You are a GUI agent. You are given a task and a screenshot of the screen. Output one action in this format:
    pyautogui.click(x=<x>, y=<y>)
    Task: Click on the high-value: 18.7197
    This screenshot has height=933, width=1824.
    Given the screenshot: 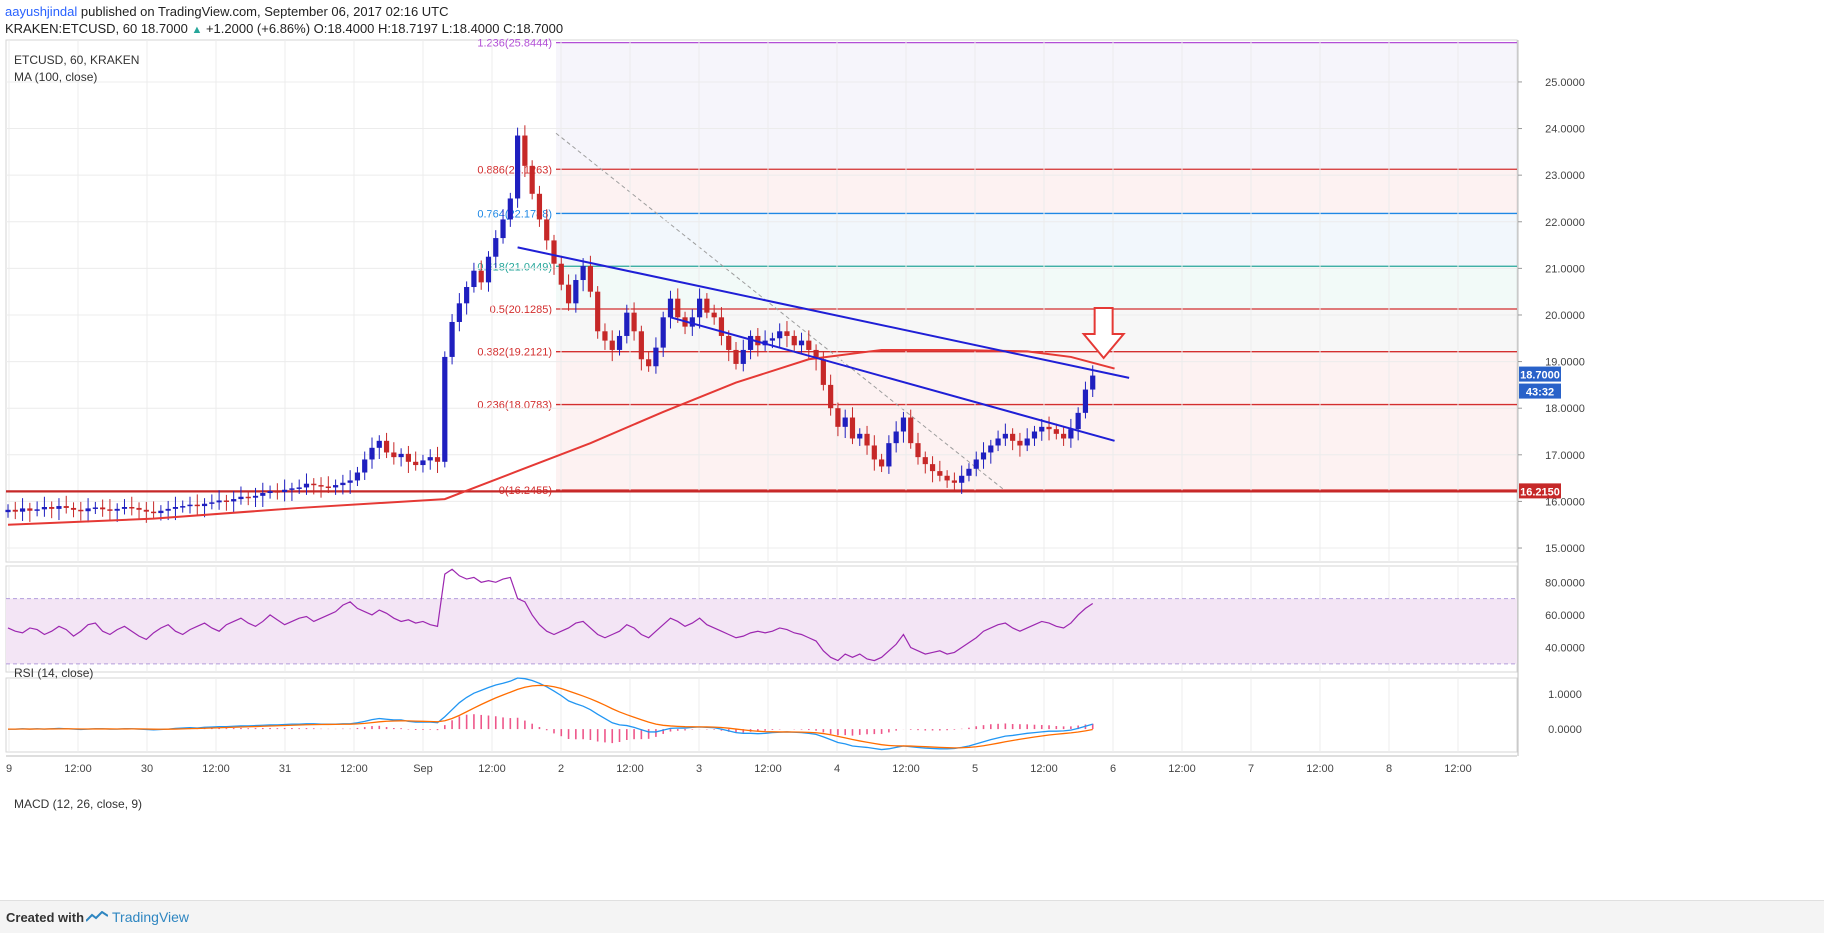 What is the action you would take?
    pyautogui.click(x=415, y=28)
    